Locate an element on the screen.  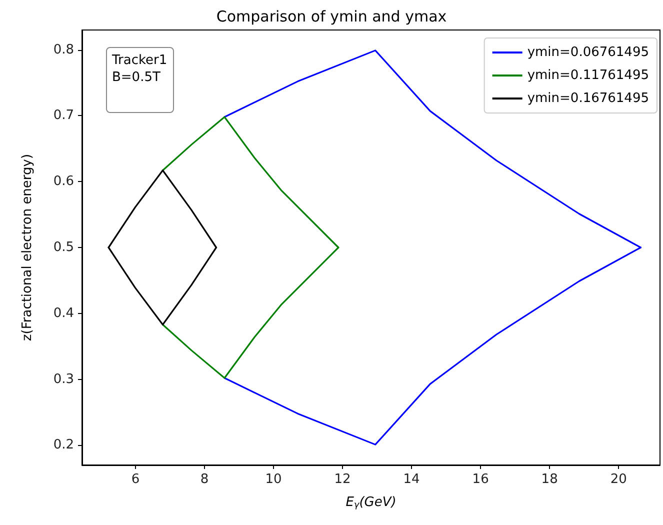
legend-label: ymin=0.11761495 is located at coordinates (588, 75).